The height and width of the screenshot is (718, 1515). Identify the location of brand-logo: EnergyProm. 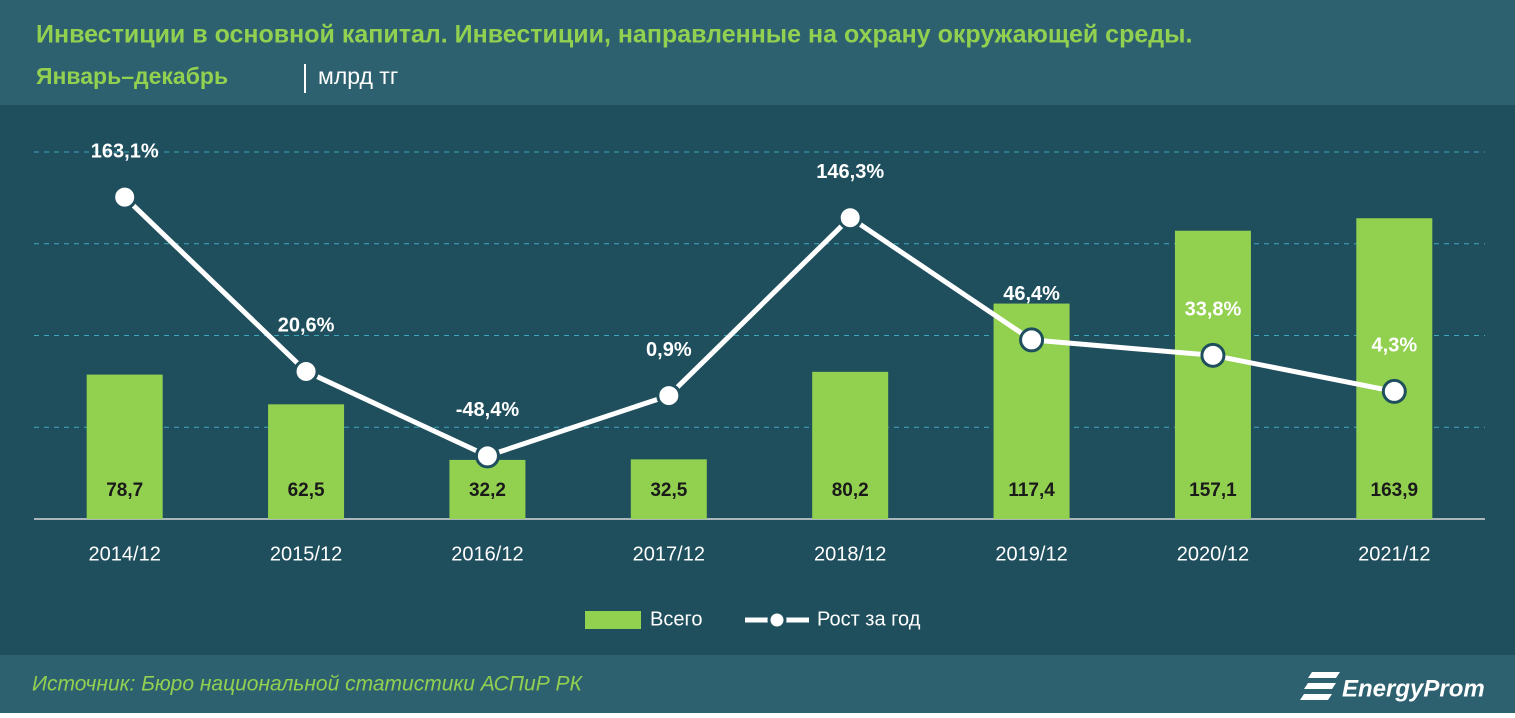
(1392, 687).